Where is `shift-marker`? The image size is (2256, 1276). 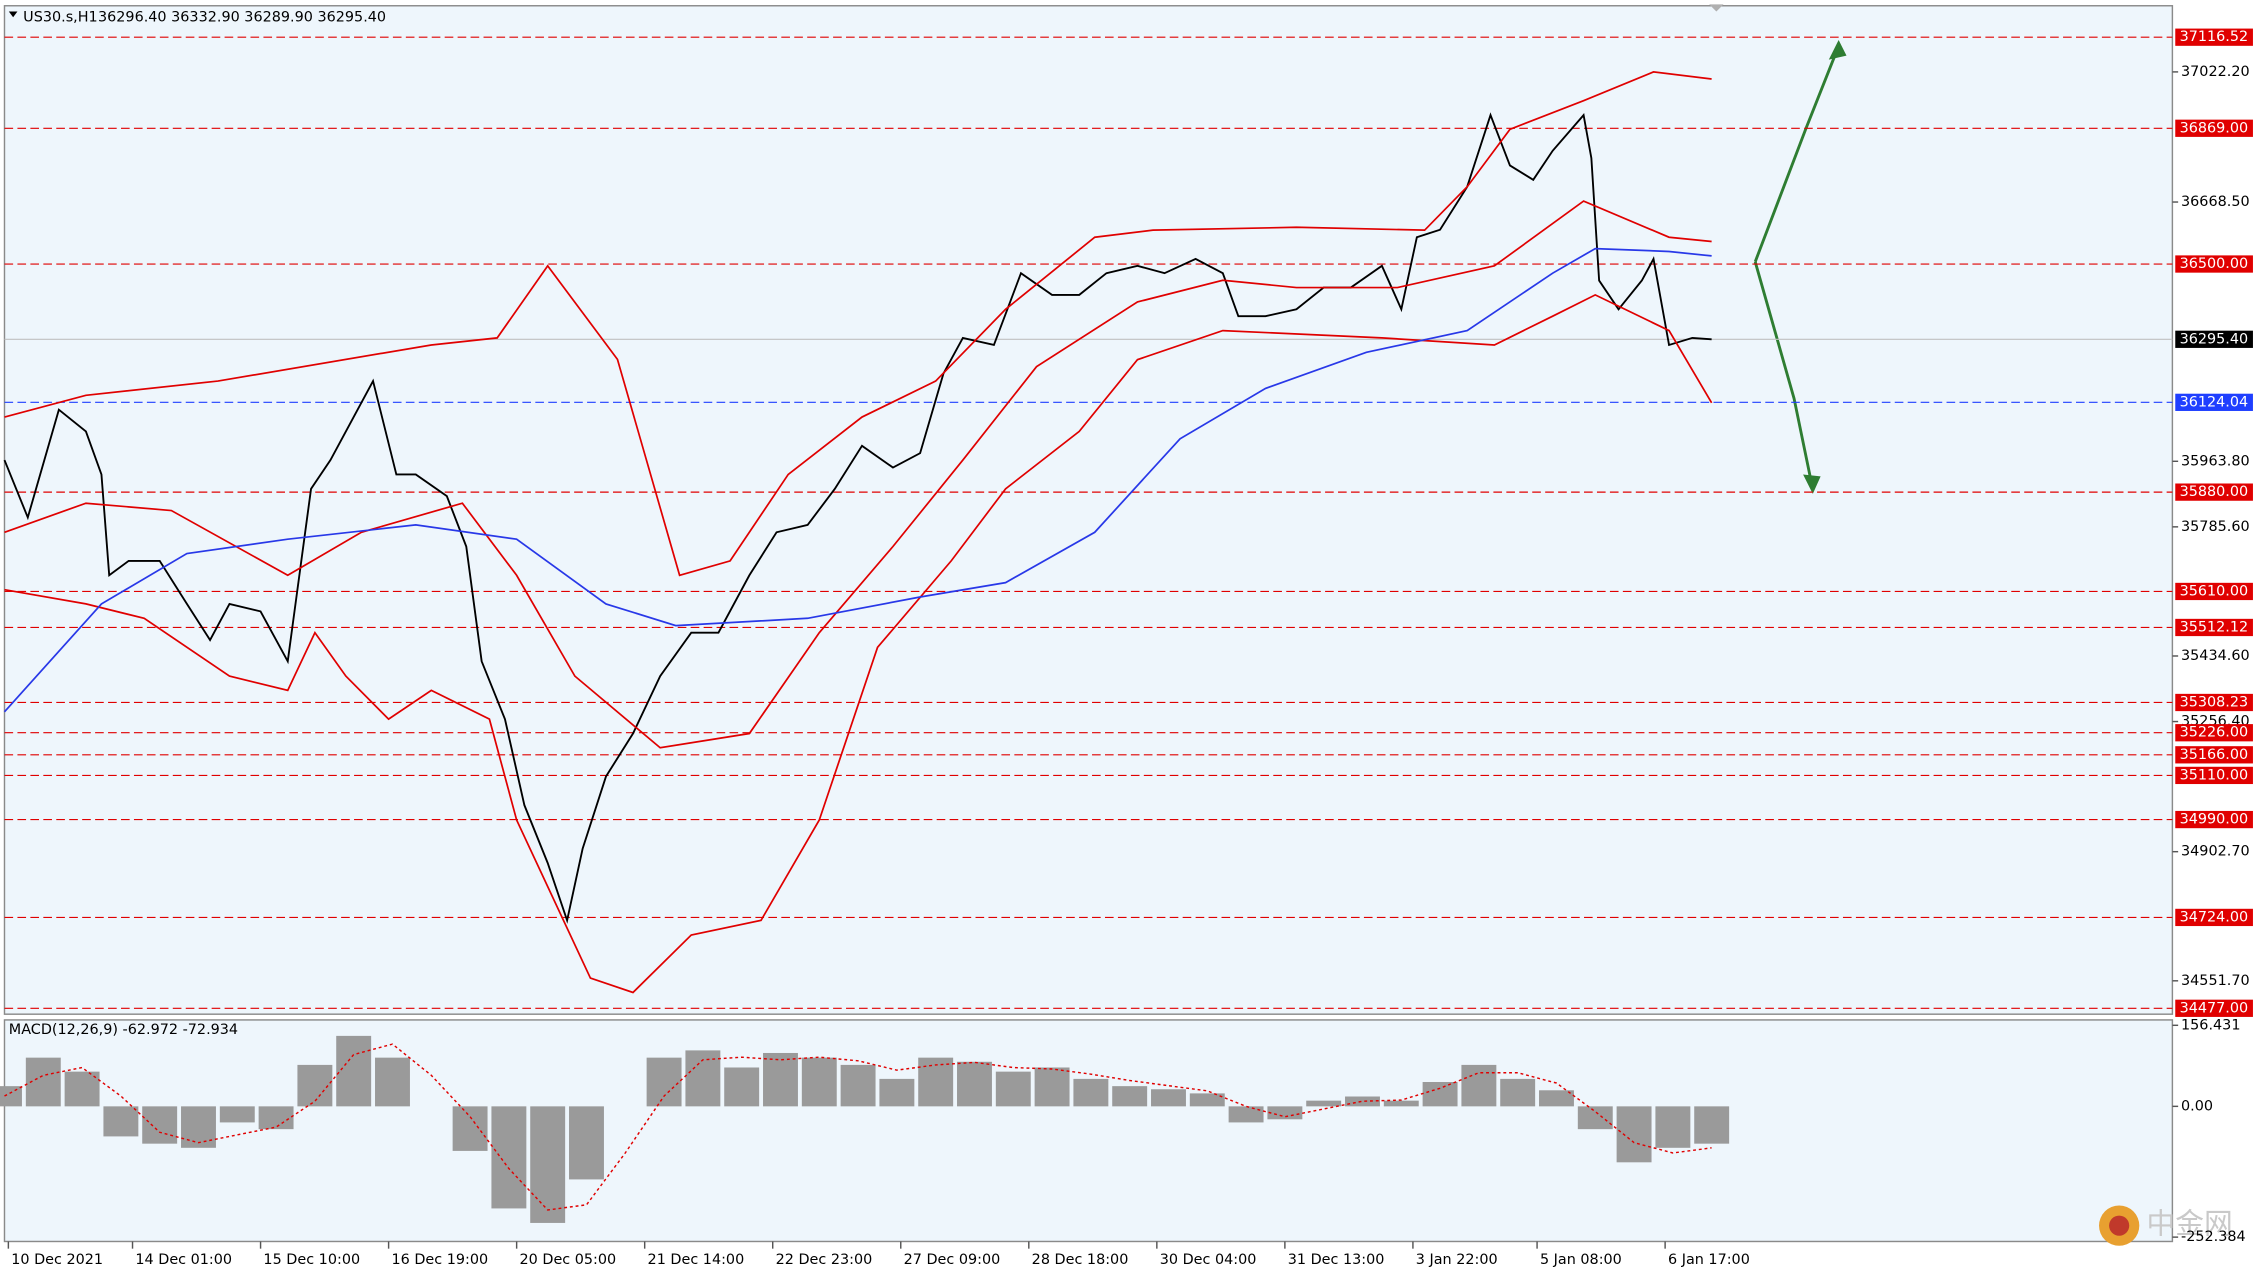 shift-marker is located at coordinates (1716, 8).